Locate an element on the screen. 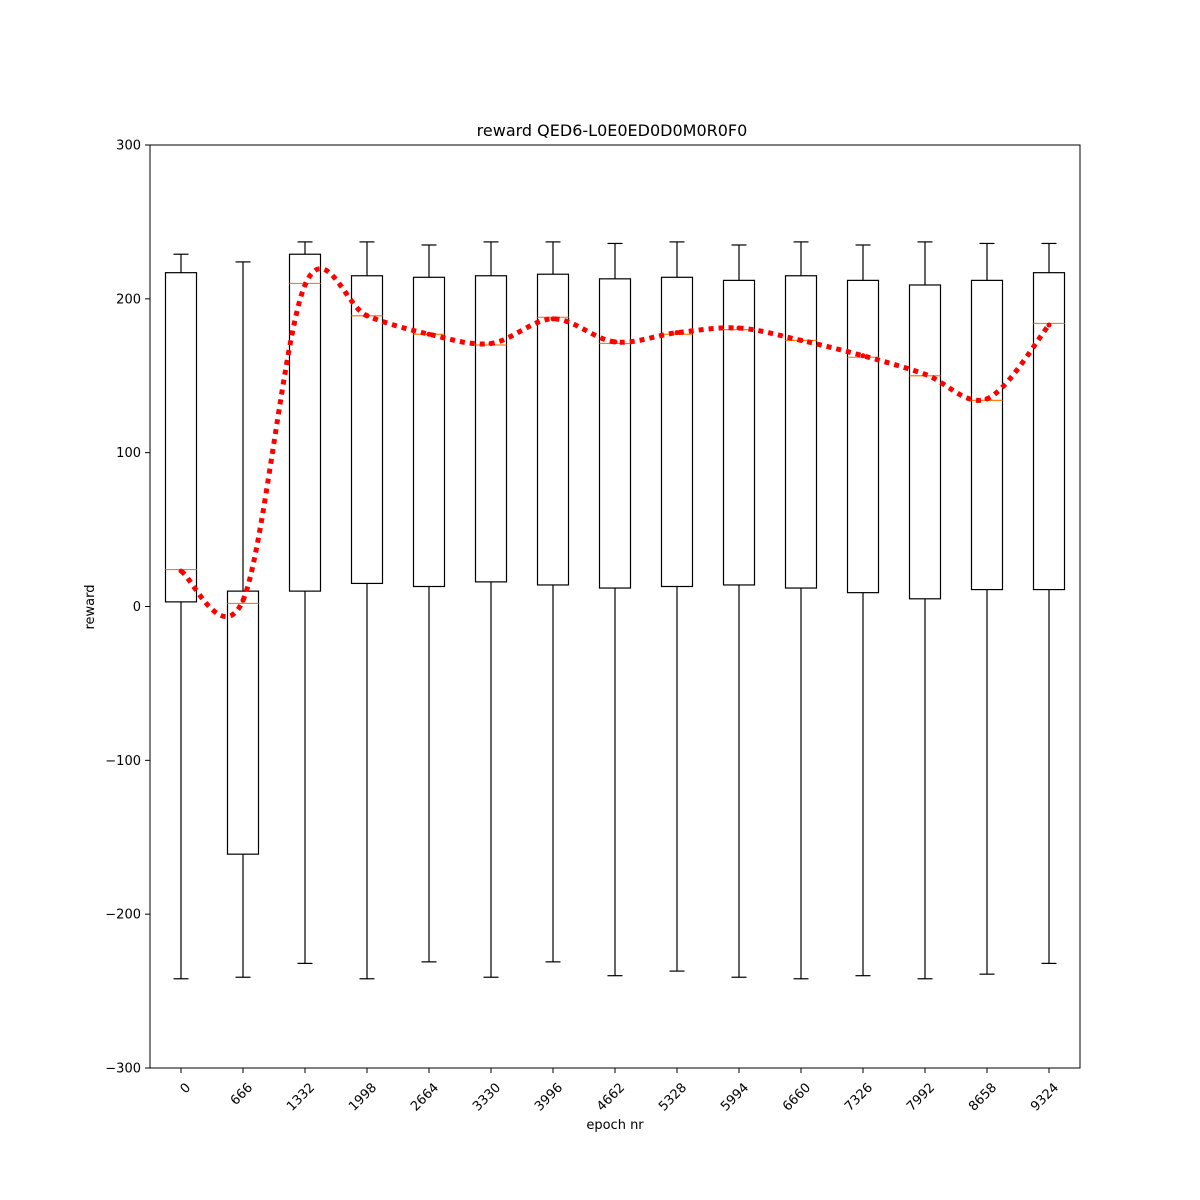 The width and height of the screenshot is (1200, 1200). y-tick-label: 300 is located at coordinates (128, 146).